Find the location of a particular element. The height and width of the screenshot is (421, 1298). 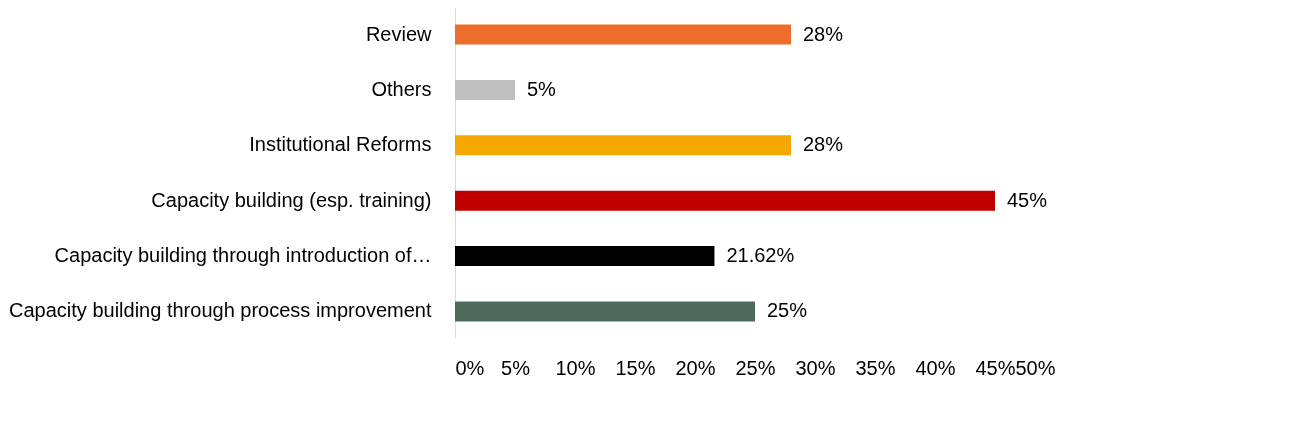

y-tick-label: Capacity building (esp. training) is located at coordinates (291, 199).